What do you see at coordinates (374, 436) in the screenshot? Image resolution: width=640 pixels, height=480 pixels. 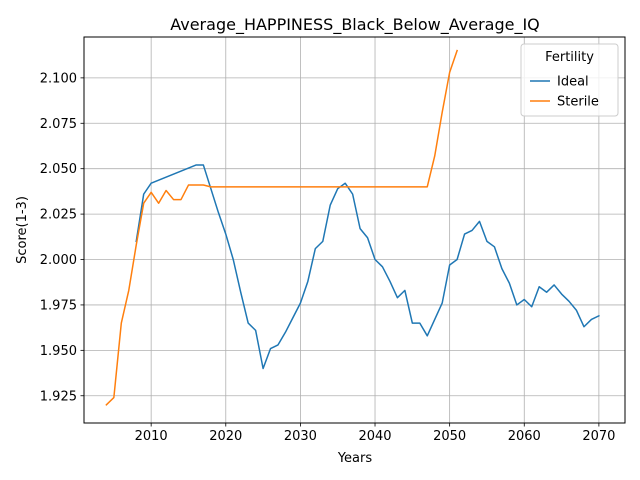 I see `x-tick-label: 2040` at bounding box center [374, 436].